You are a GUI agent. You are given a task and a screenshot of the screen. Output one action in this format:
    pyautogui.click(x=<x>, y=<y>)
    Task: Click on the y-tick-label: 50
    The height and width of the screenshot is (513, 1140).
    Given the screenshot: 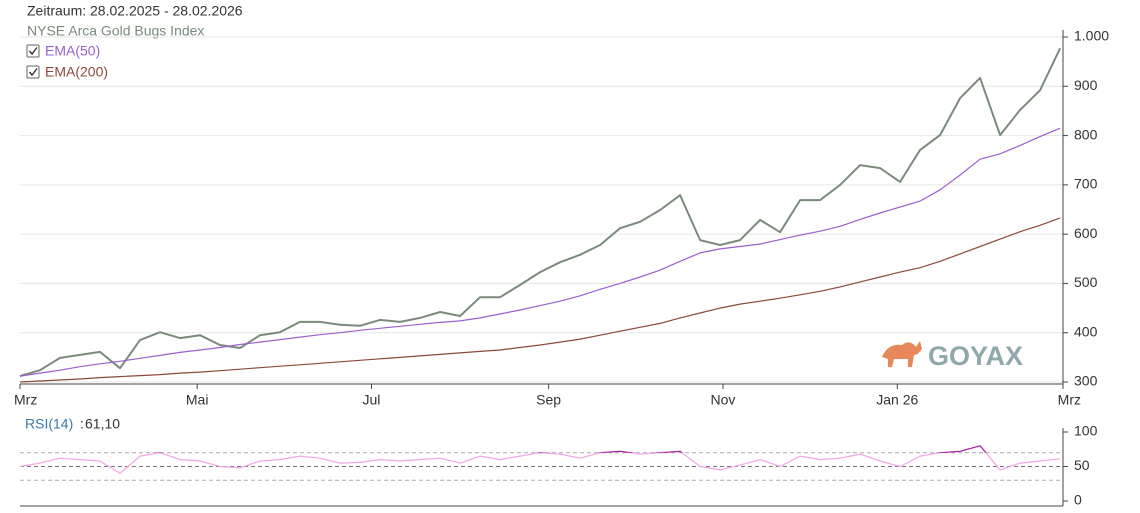 What is the action you would take?
    pyautogui.click(x=1082, y=465)
    